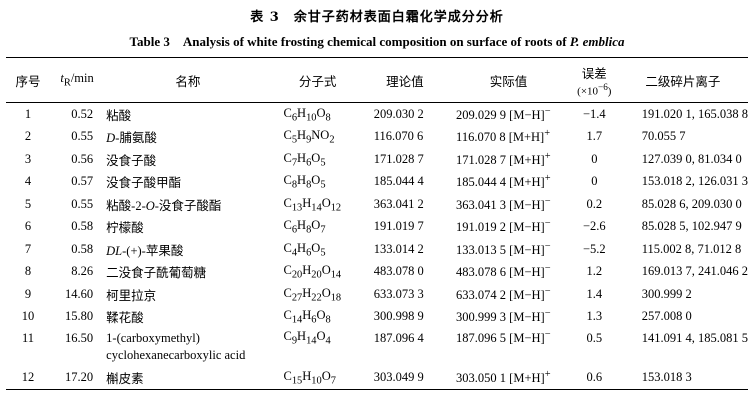  I want to click on formula-subscript: 22, so click(316, 297).